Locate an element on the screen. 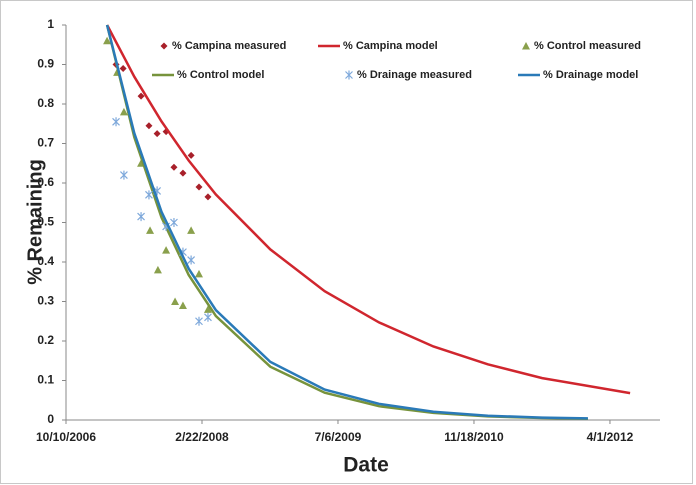  x-tick-label: 11/18/2010 is located at coordinates (474, 437).